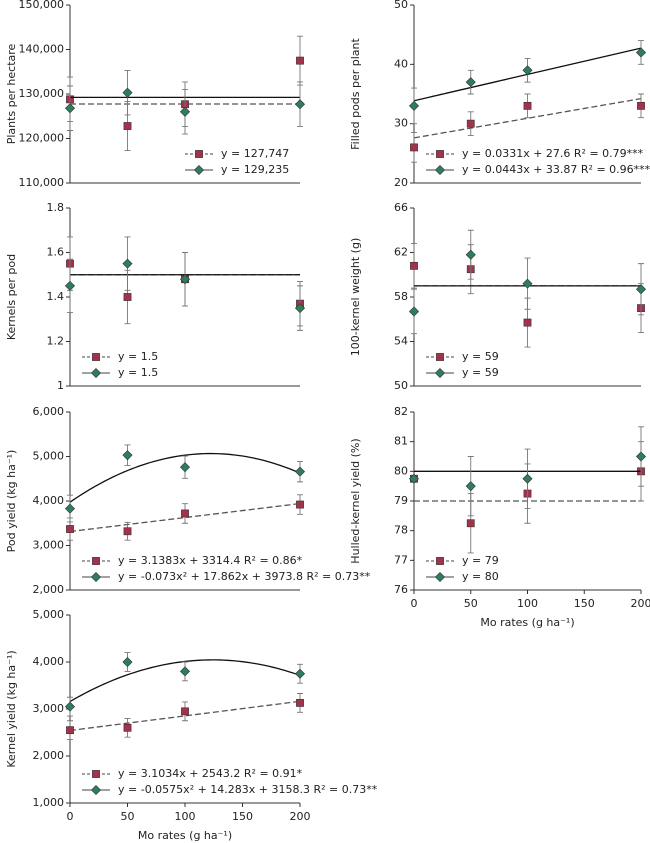 This screenshot has height=843, width=650. I want to click on y-tick-label: 3,000, so click(49, 545).